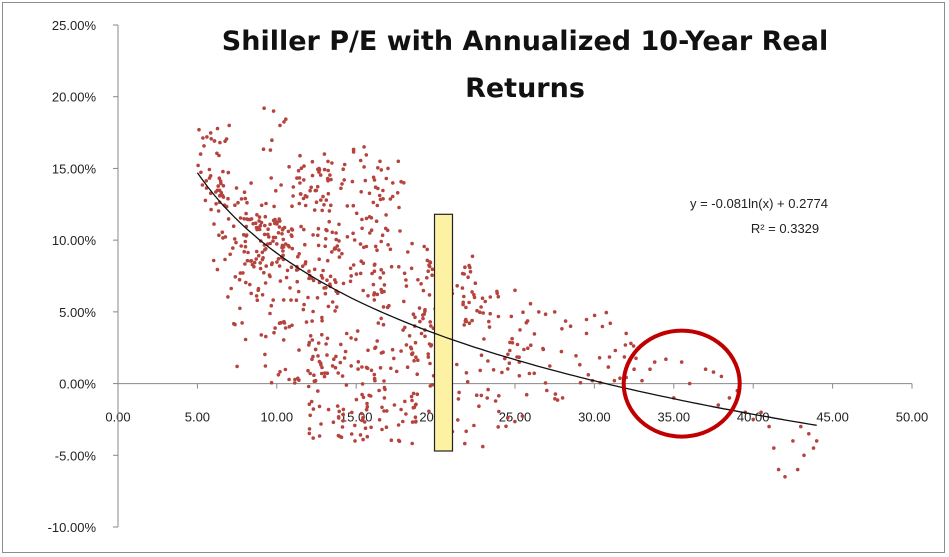 The height and width of the screenshot is (557, 949). What do you see at coordinates (525, 41) in the screenshot?
I see `chart-title-line-1: Shiller P/E with Annualized 10-Year Real` at bounding box center [525, 41].